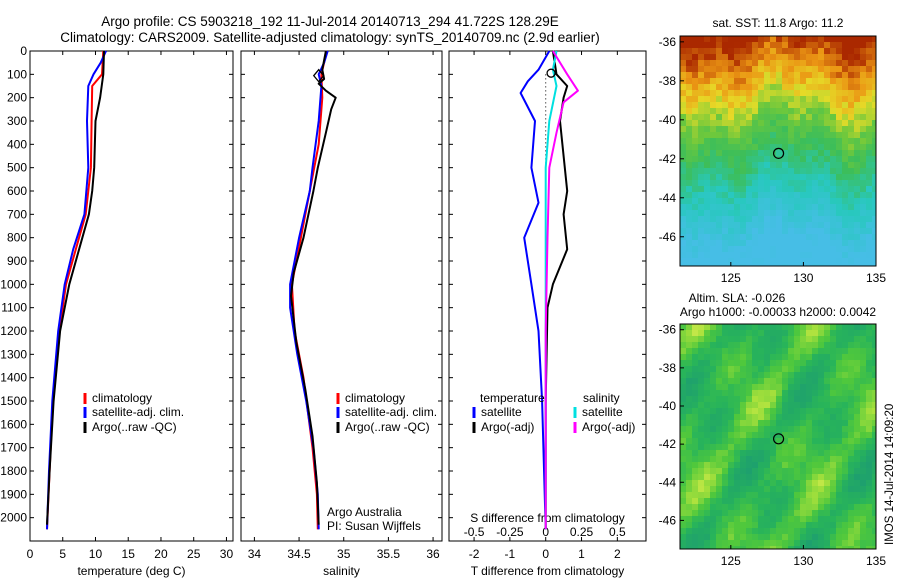 The image size is (900, 580). I want to click on lat-tick-label: -36, so click(668, 42).